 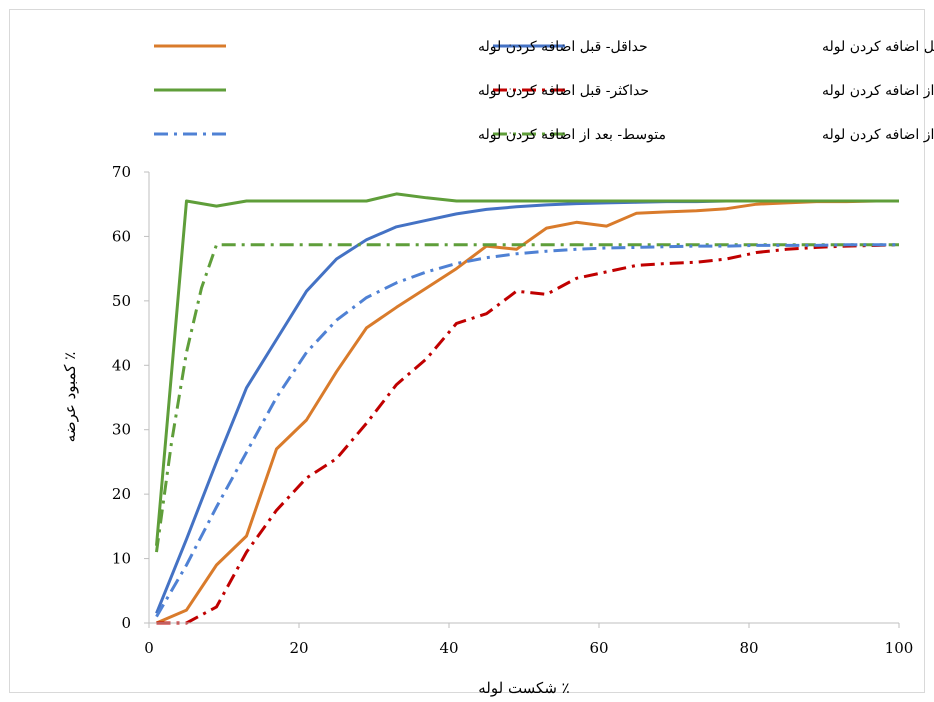 What do you see at coordinates (563, 47) in the screenshot?
I see `legend-label-1: حداقل- قبل اضافه کردن لوله` at bounding box center [563, 47].